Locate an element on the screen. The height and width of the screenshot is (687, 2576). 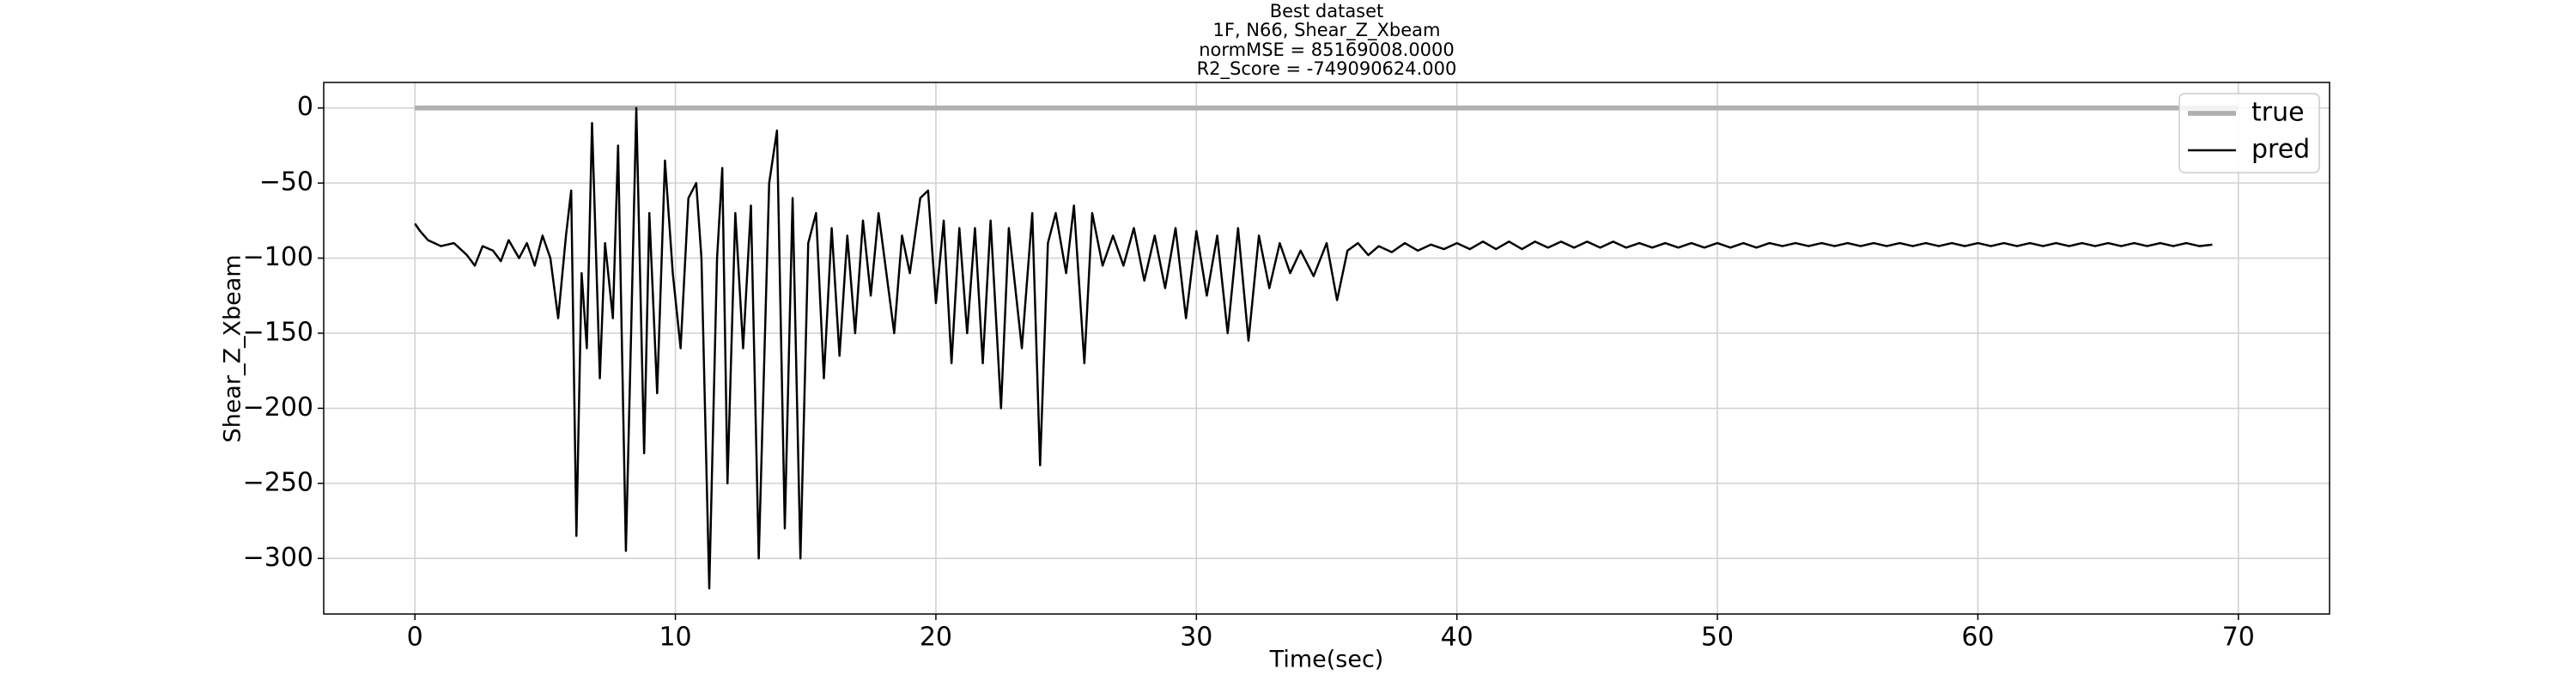
x-axis-label: Time(sec) is located at coordinates (1327, 660).